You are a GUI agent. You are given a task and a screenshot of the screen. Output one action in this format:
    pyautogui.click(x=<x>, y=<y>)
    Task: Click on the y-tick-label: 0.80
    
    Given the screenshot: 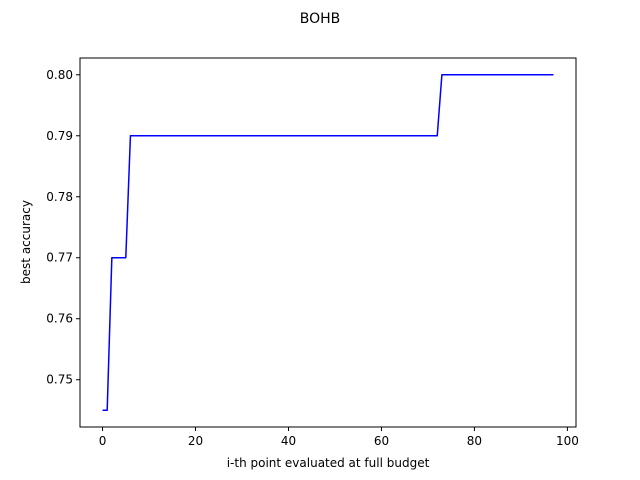 What is the action you would take?
    pyautogui.click(x=59, y=75)
    